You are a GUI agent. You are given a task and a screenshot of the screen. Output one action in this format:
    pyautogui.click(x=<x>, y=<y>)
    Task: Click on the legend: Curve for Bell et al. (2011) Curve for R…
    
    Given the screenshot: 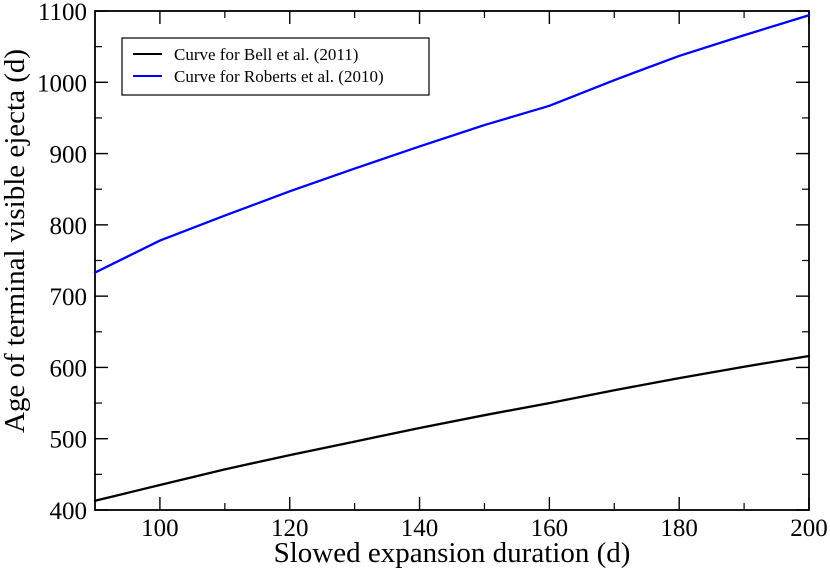 What is the action you would take?
    pyautogui.click(x=275, y=66)
    